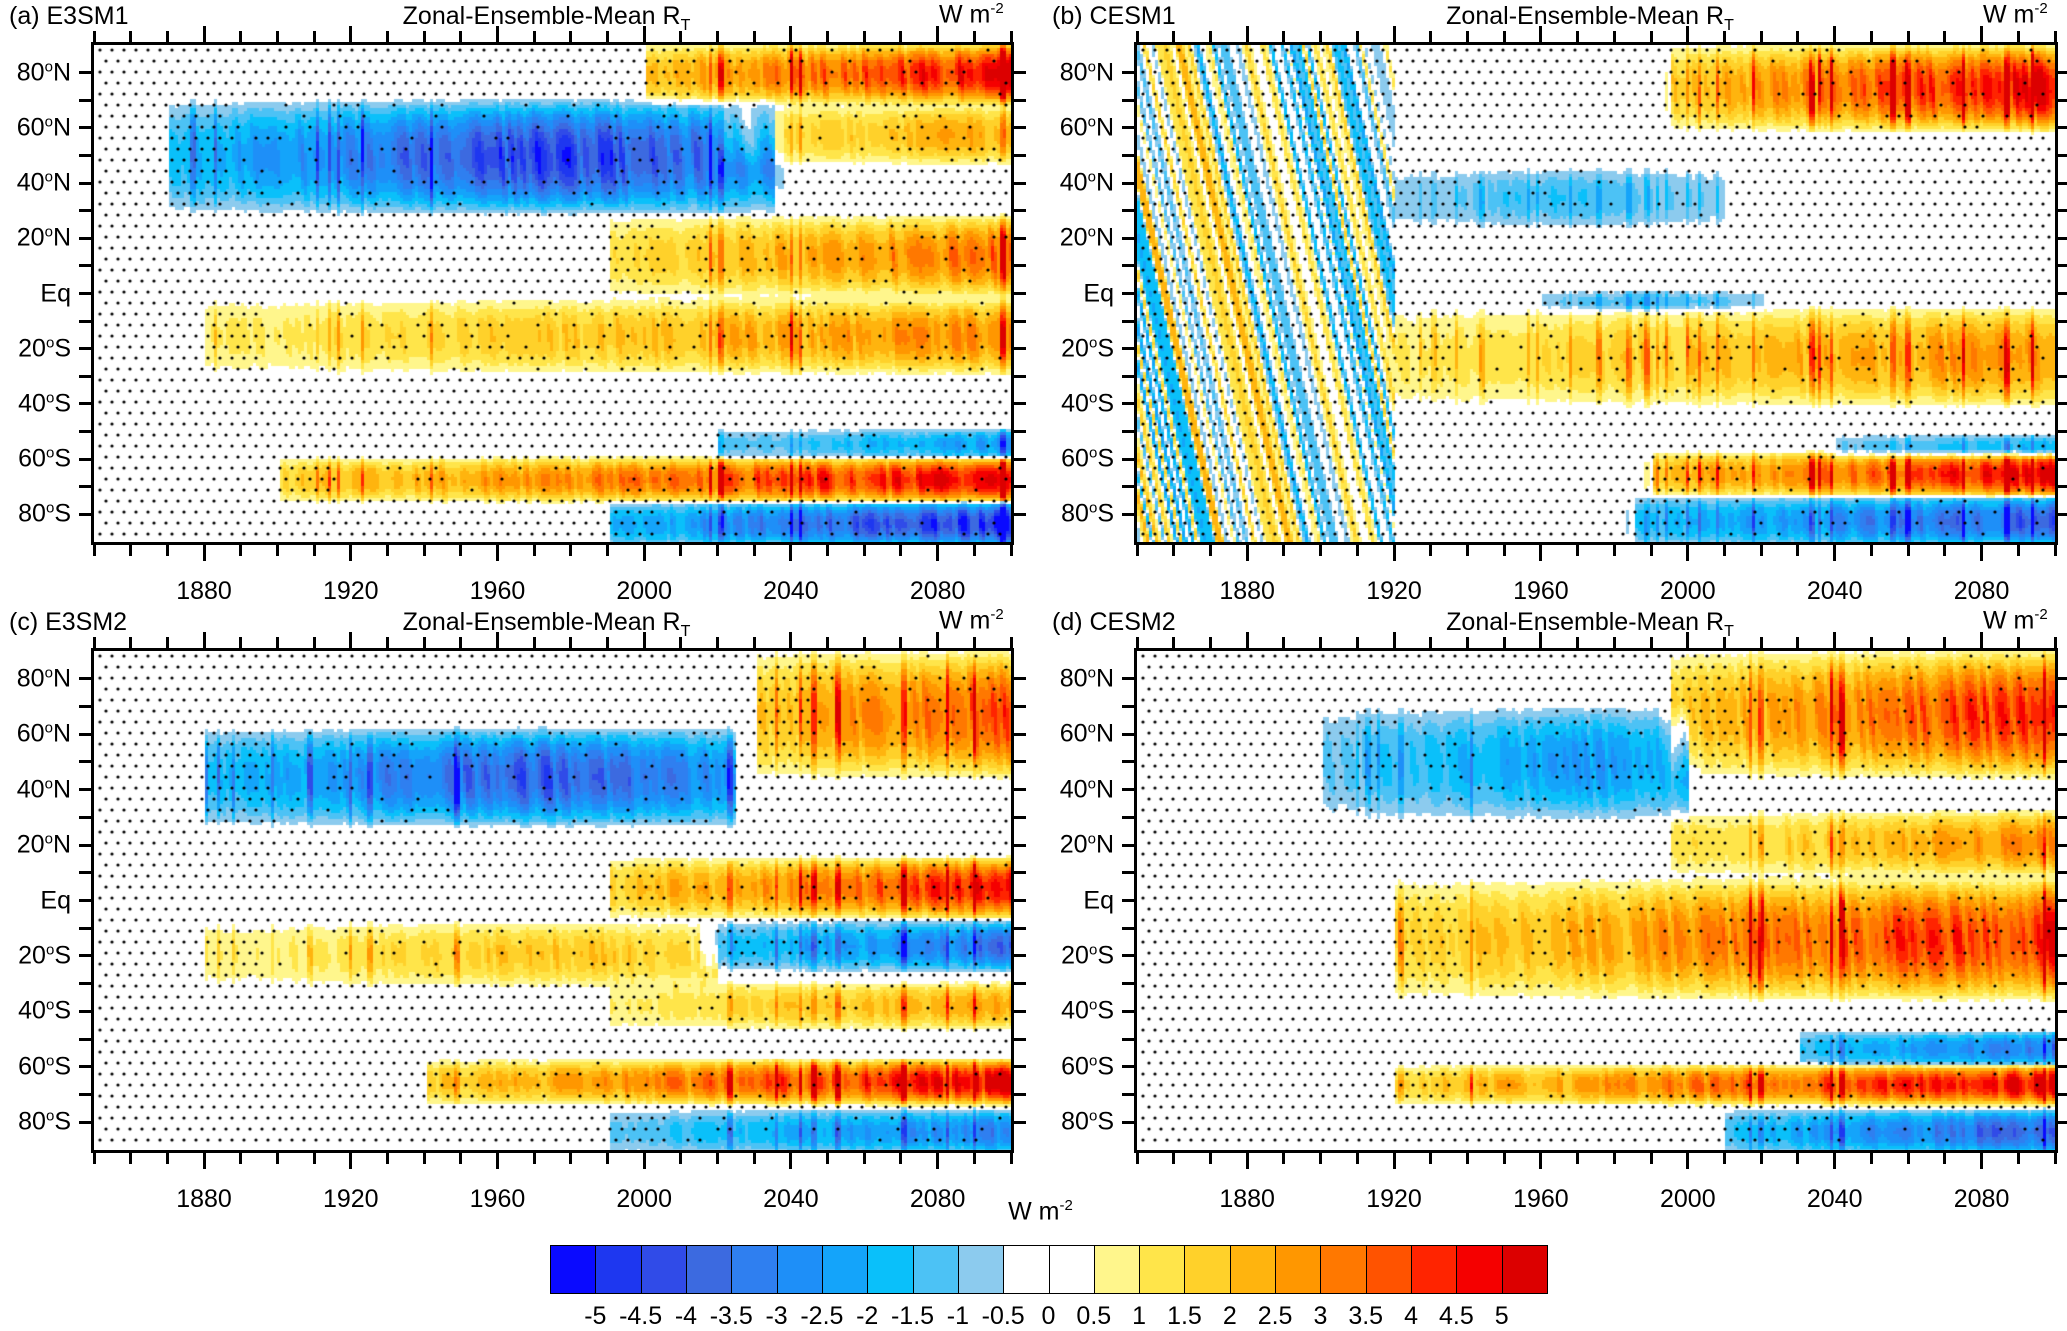 The height and width of the screenshot is (1331, 2067). Describe the element at coordinates (685, 25) in the screenshot. I see `title-subscript: T` at that location.